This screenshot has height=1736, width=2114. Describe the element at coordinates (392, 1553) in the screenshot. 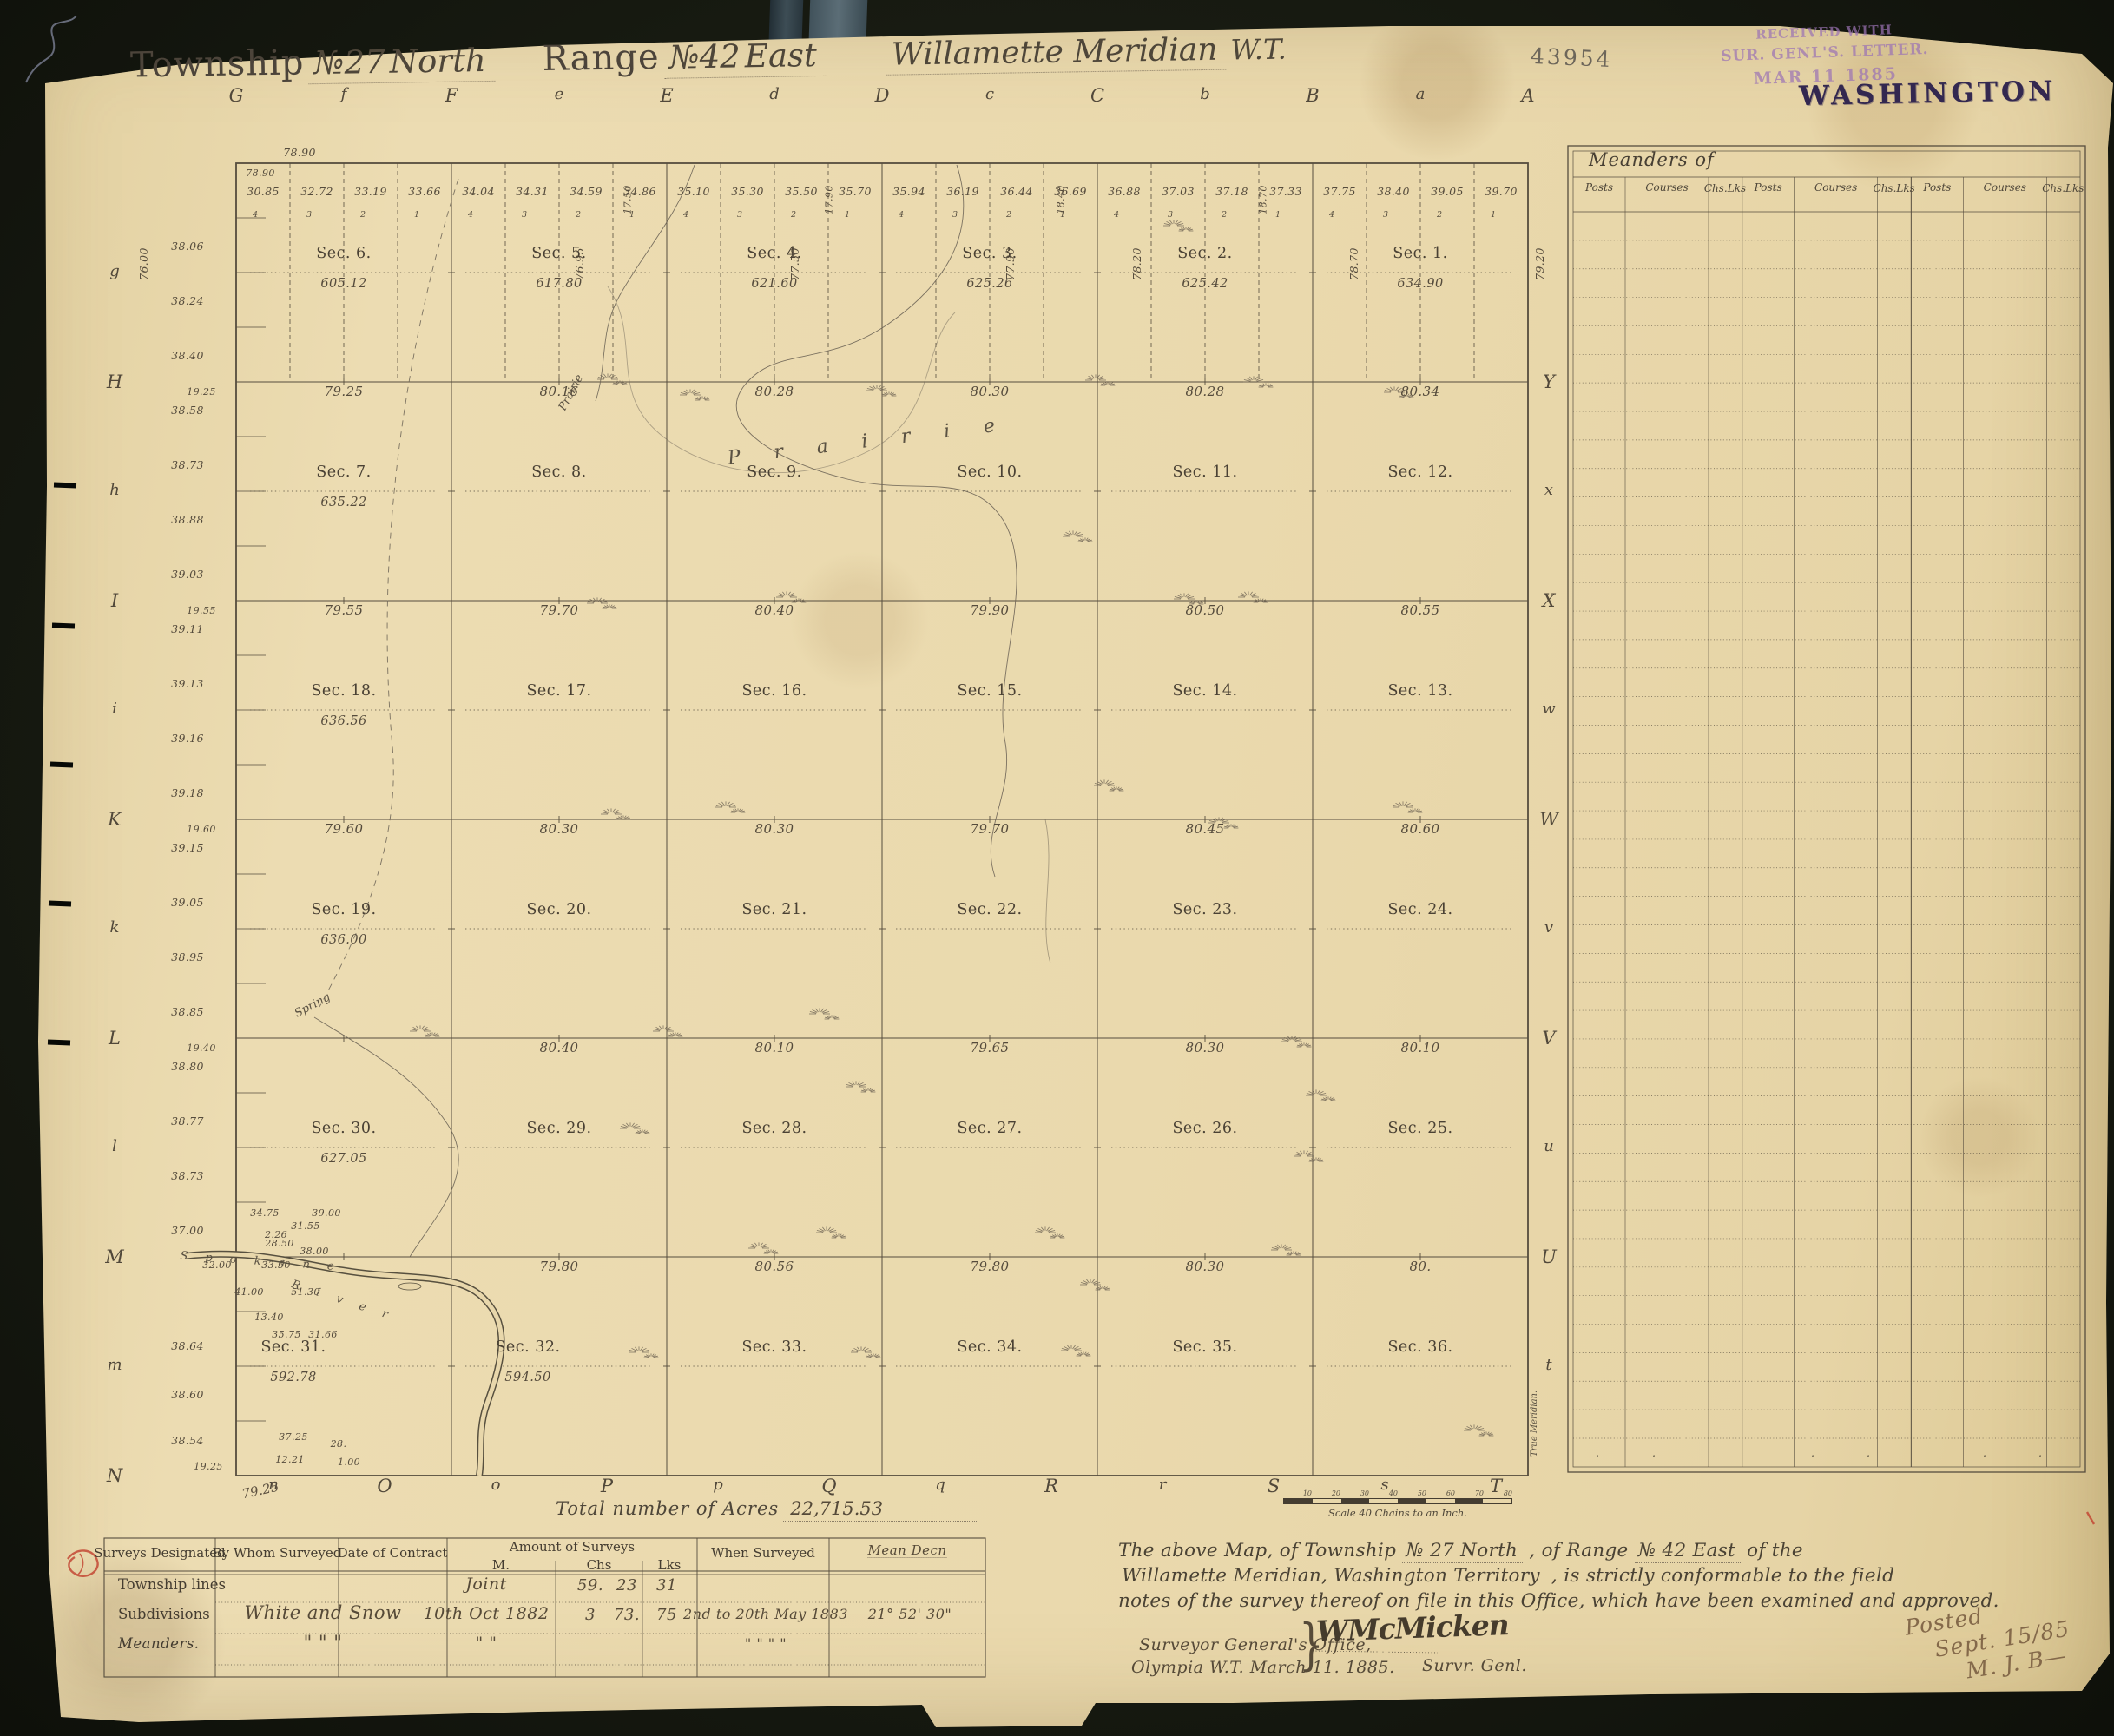

I see `col-header-date-of-contract: Date of Contract` at that location.